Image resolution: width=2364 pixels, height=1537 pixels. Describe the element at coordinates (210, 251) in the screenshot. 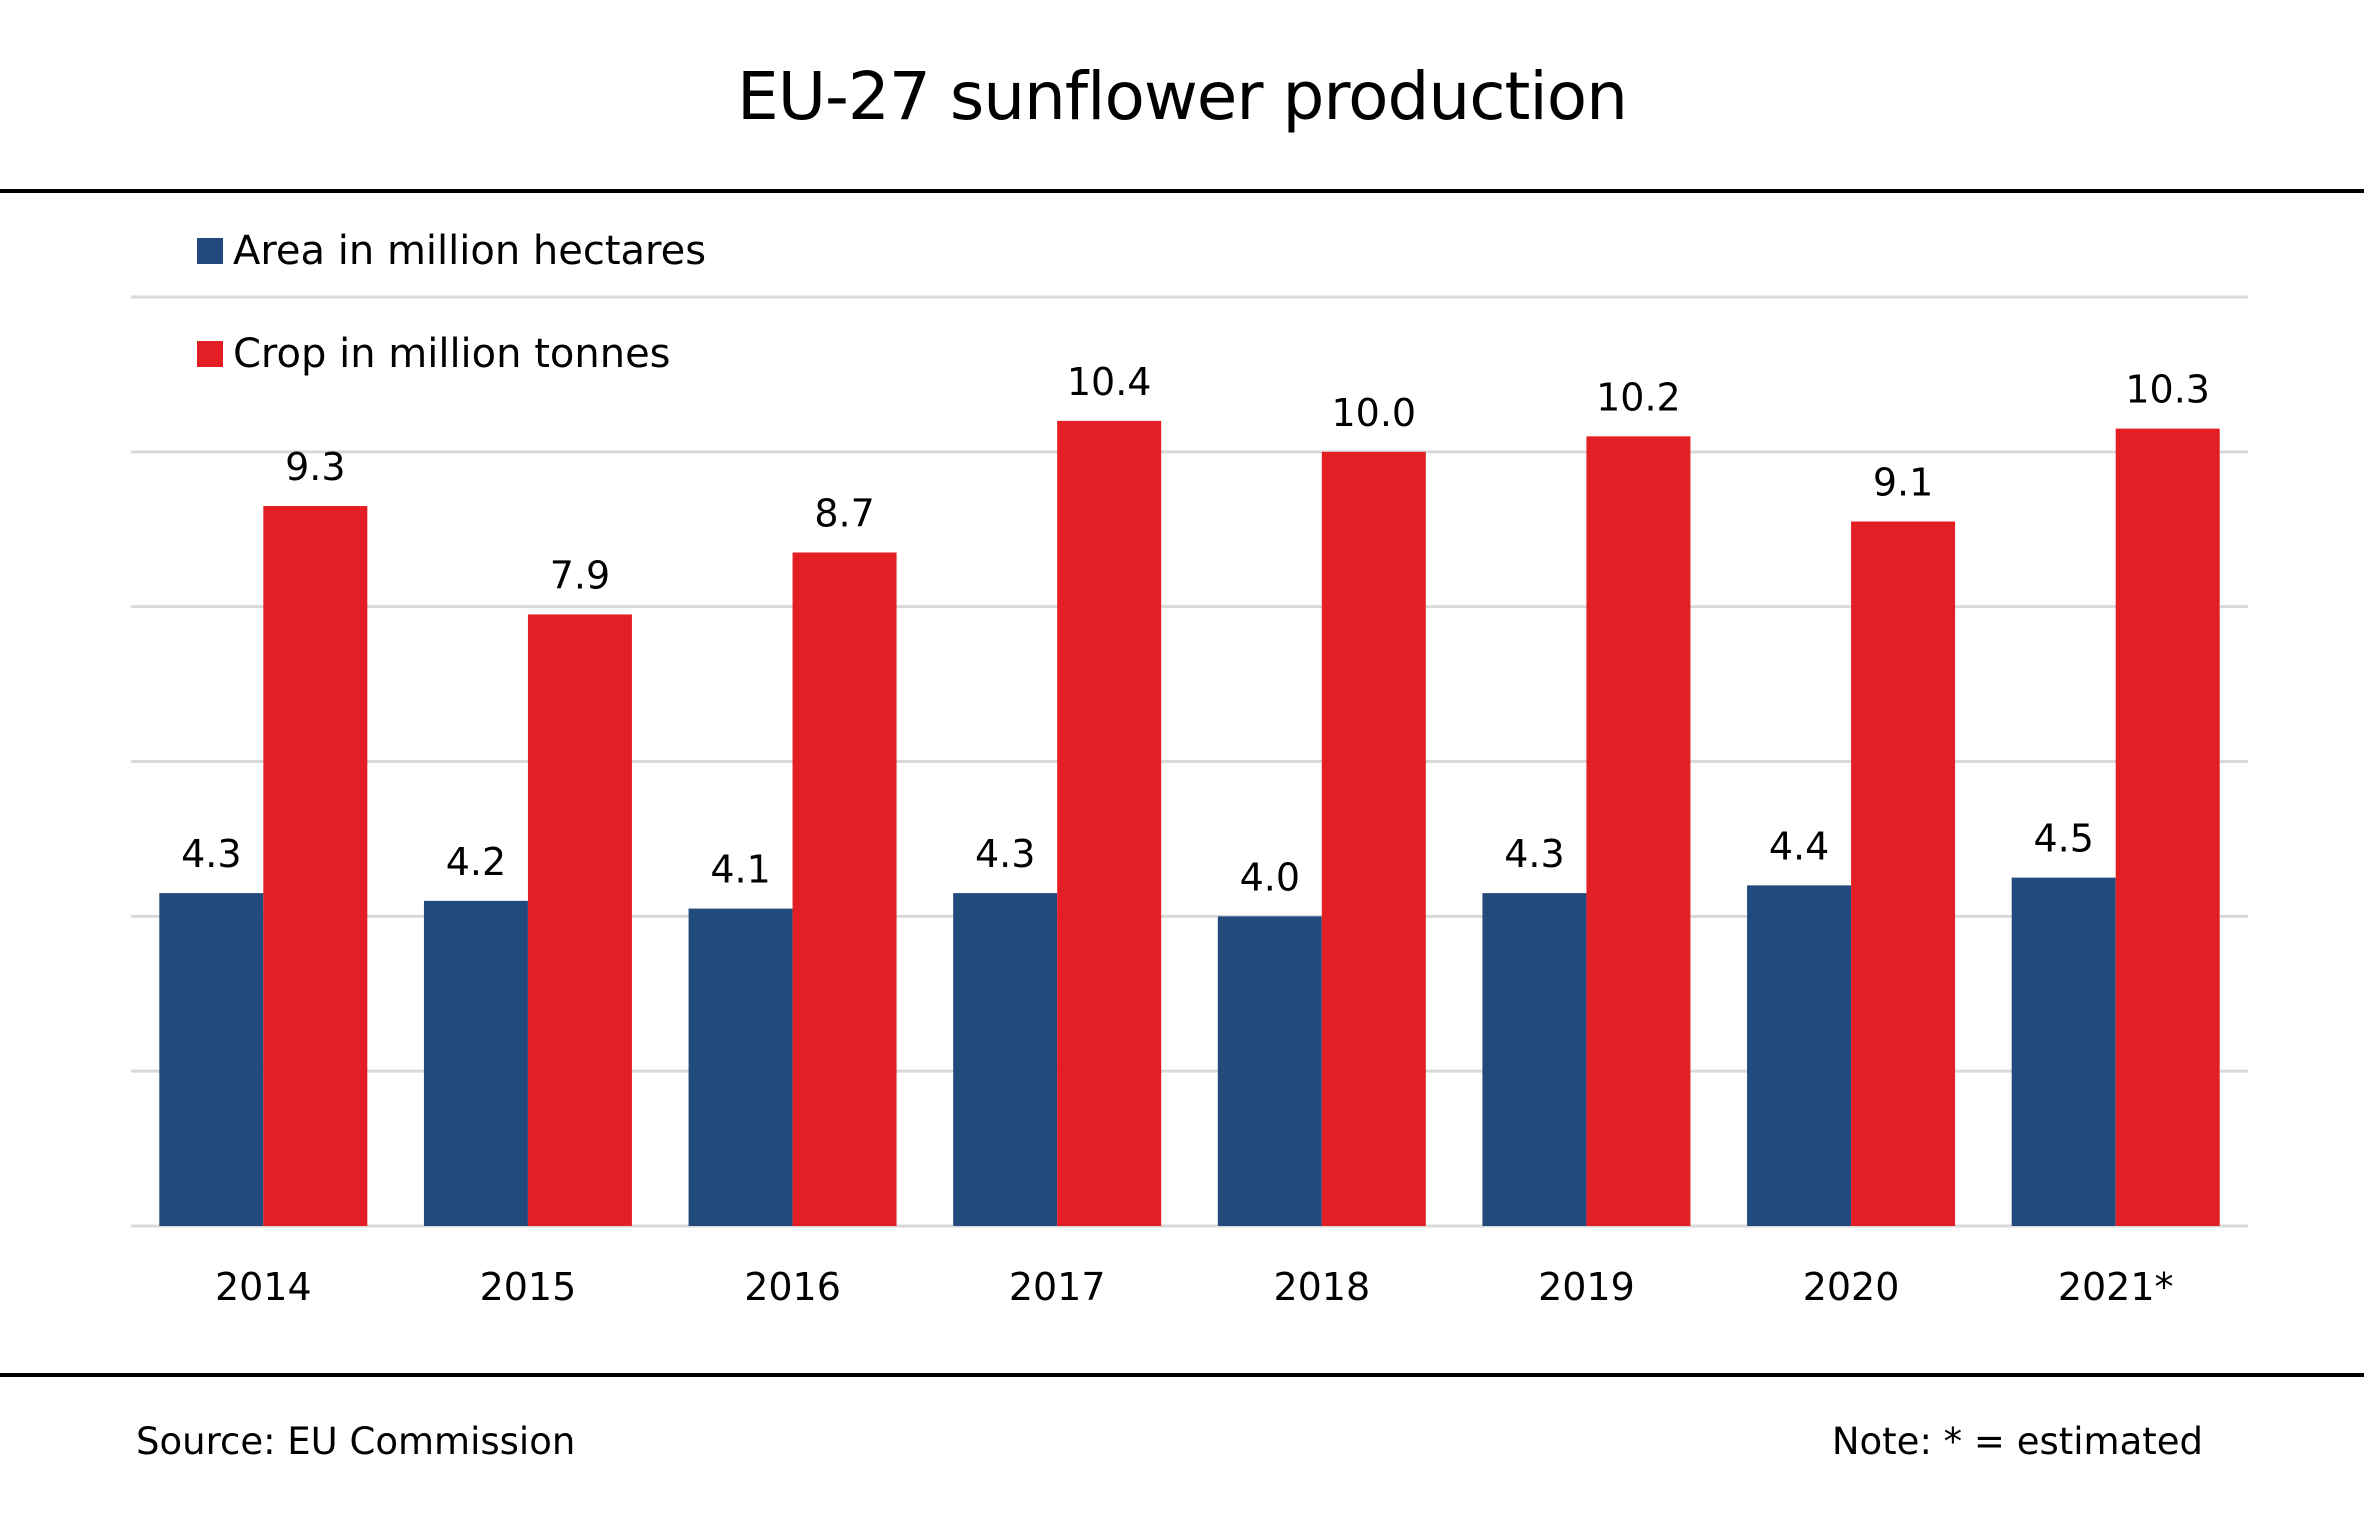

I see `legend-swatch-area` at that location.